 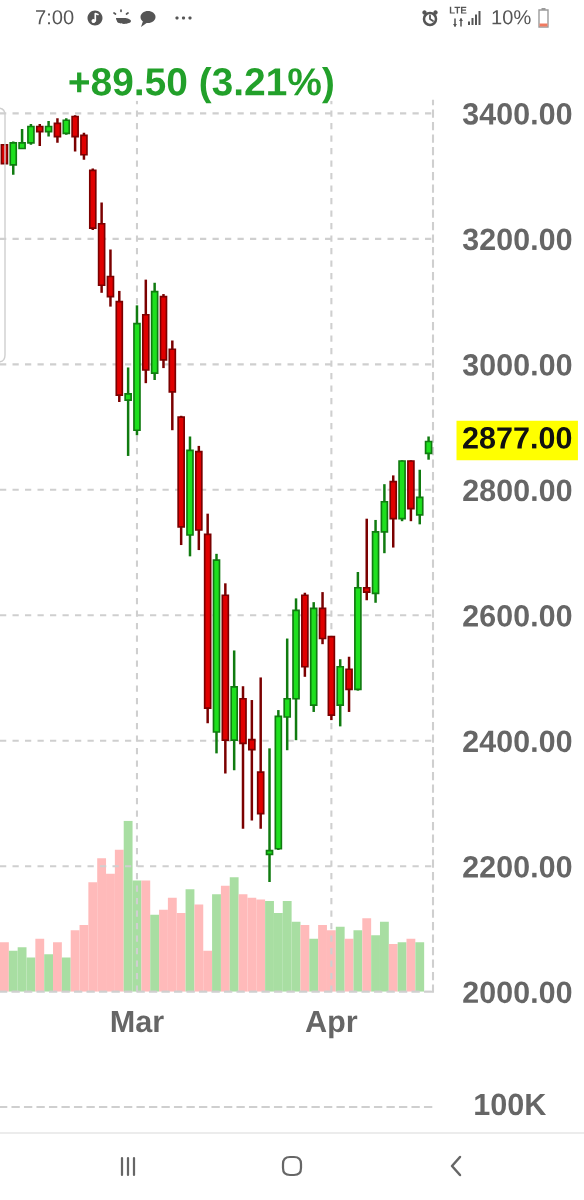 I want to click on text: LTE, so click(x=458, y=10).